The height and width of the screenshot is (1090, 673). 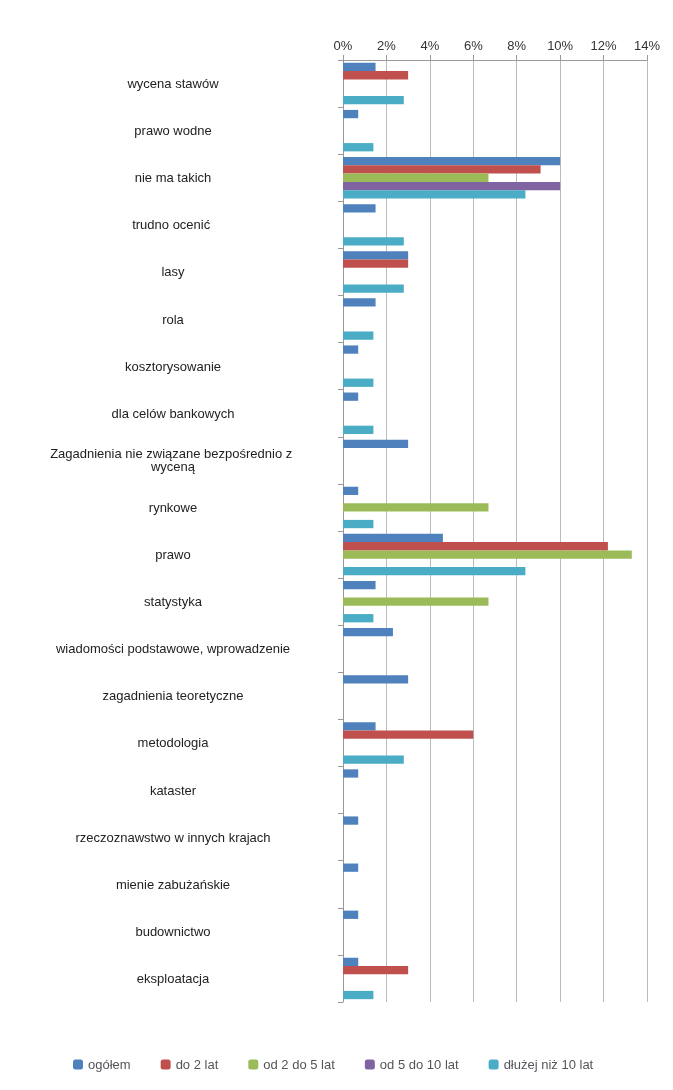 What do you see at coordinates (173, 225) in the screenshot?
I see `y-tick-label: trudno ocenić` at bounding box center [173, 225].